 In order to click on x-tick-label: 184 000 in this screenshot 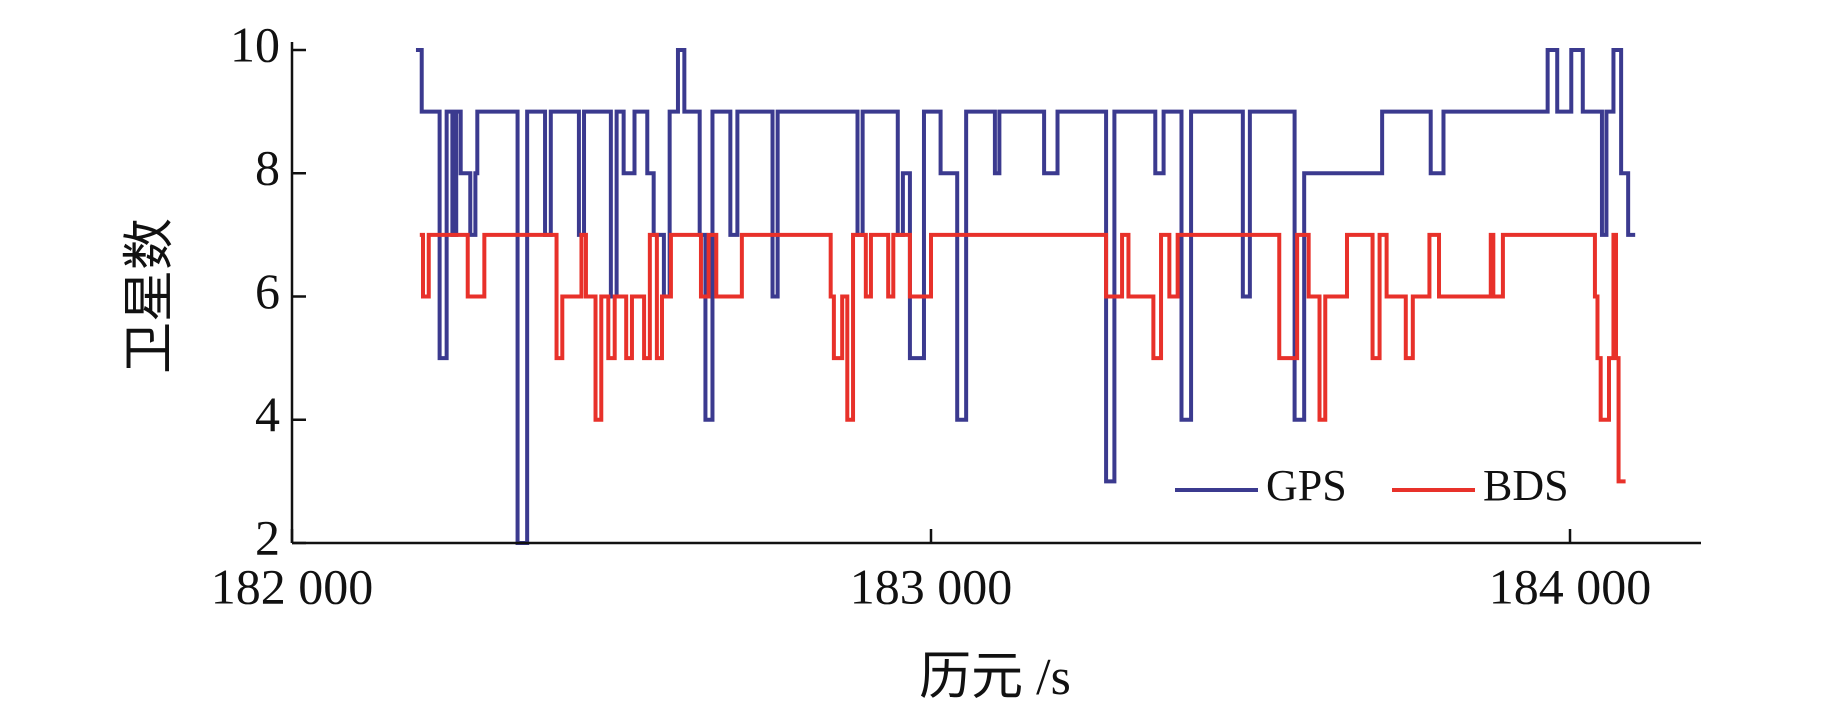, I will do `click(1570, 586)`.